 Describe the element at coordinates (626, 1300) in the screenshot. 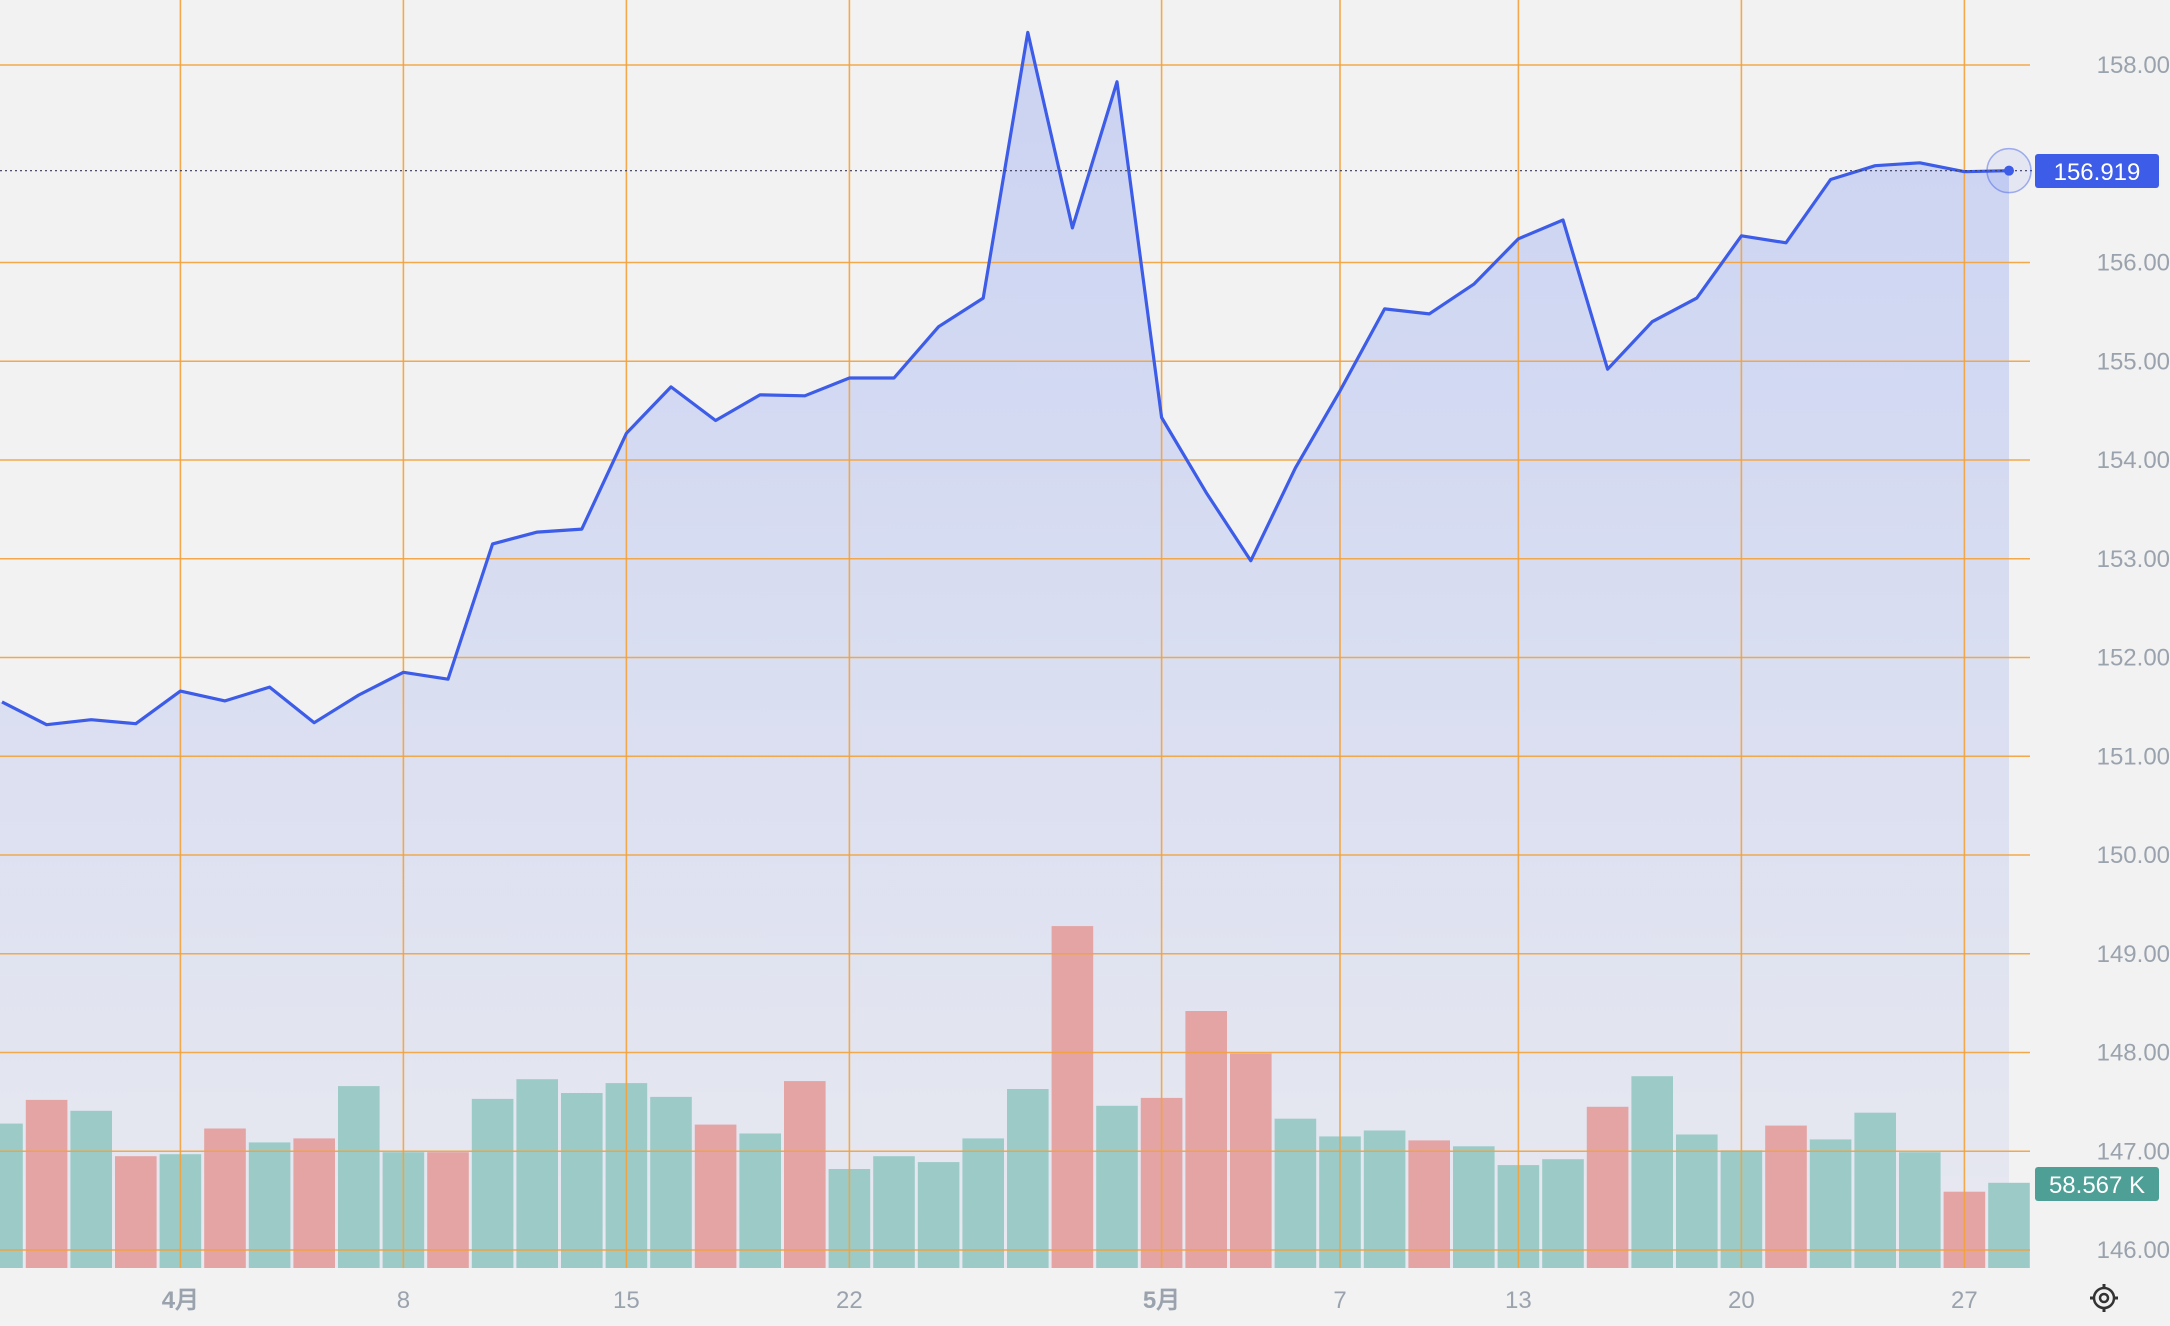

I see `time-tick-label: 15` at that location.